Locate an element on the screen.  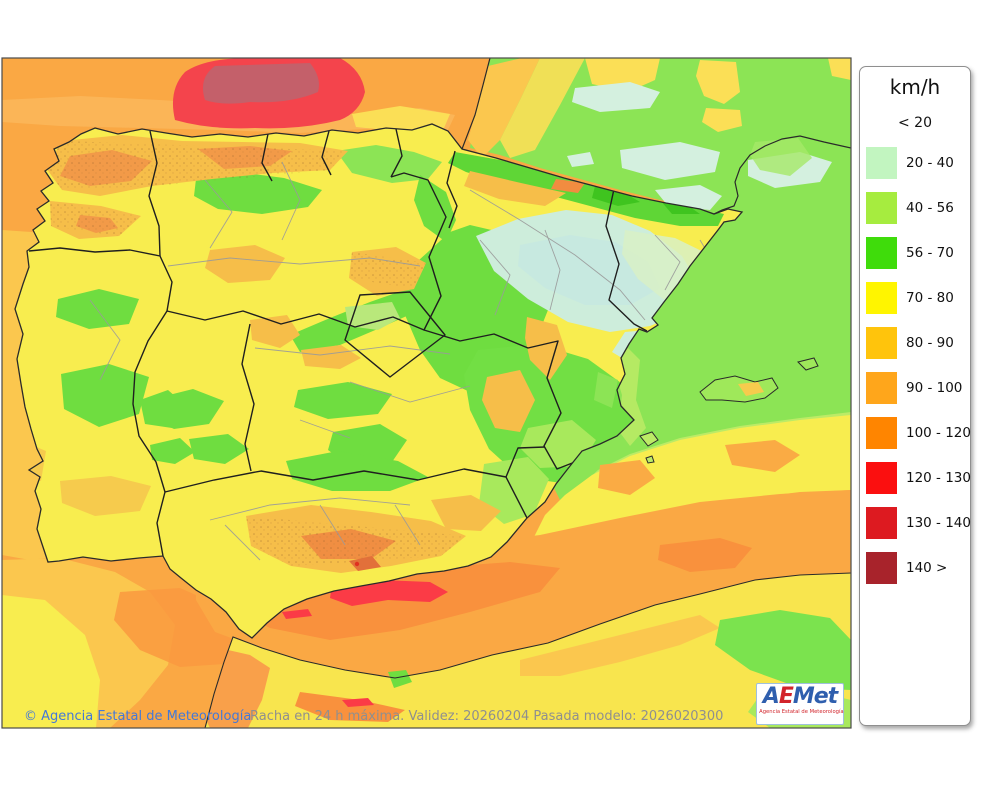
logo-letter: E is located at coordinates (786, 696).